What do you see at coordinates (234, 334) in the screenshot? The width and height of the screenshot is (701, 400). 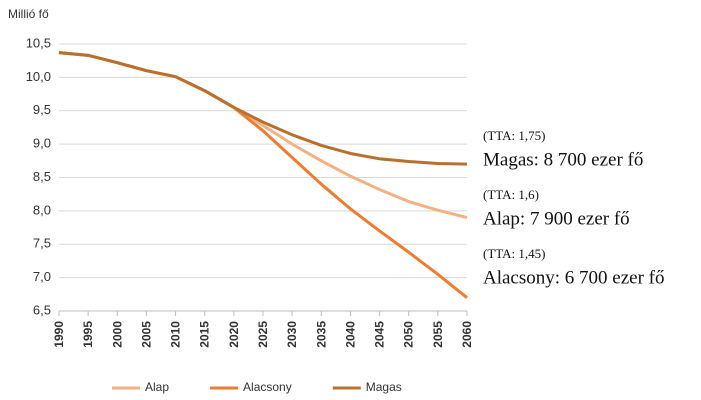 I see `x-tick-label: 2020` at bounding box center [234, 334].